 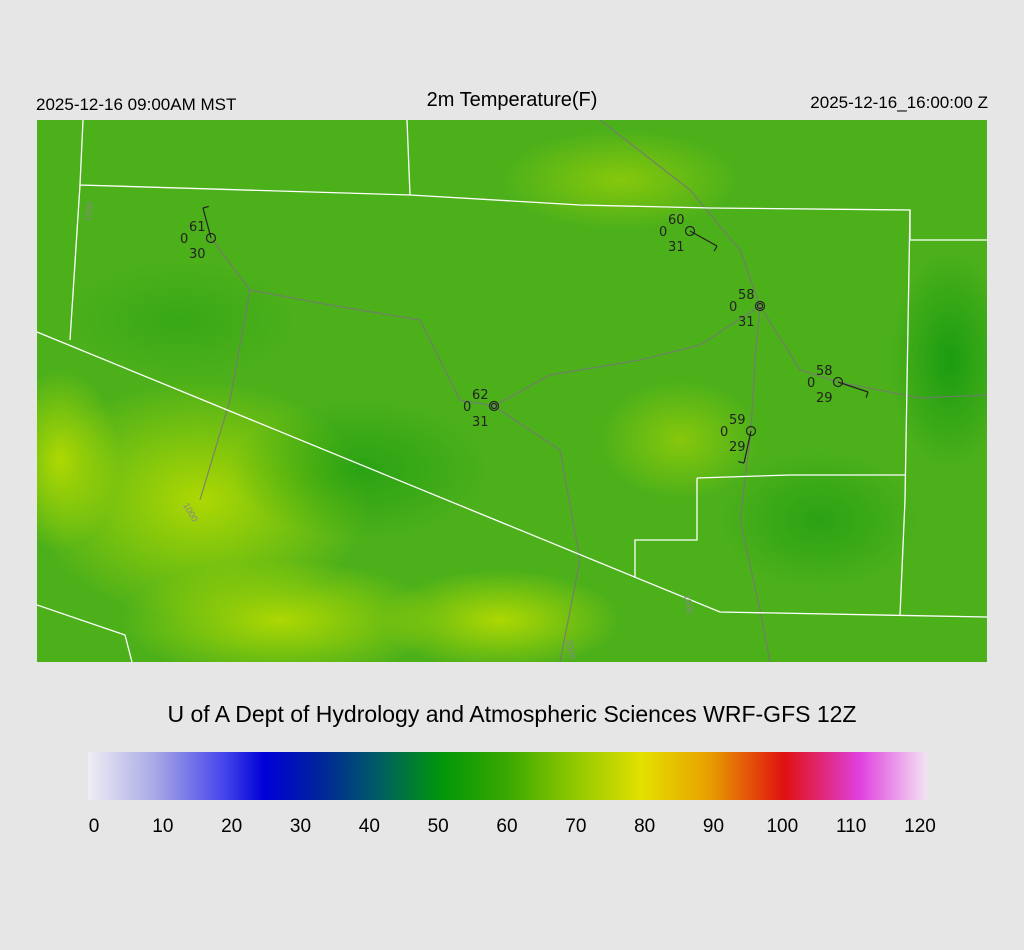 What do you see at coordinates (197, 227) in the screenshot?
I see `station-temp: 61` at bounding box center [197, 227].